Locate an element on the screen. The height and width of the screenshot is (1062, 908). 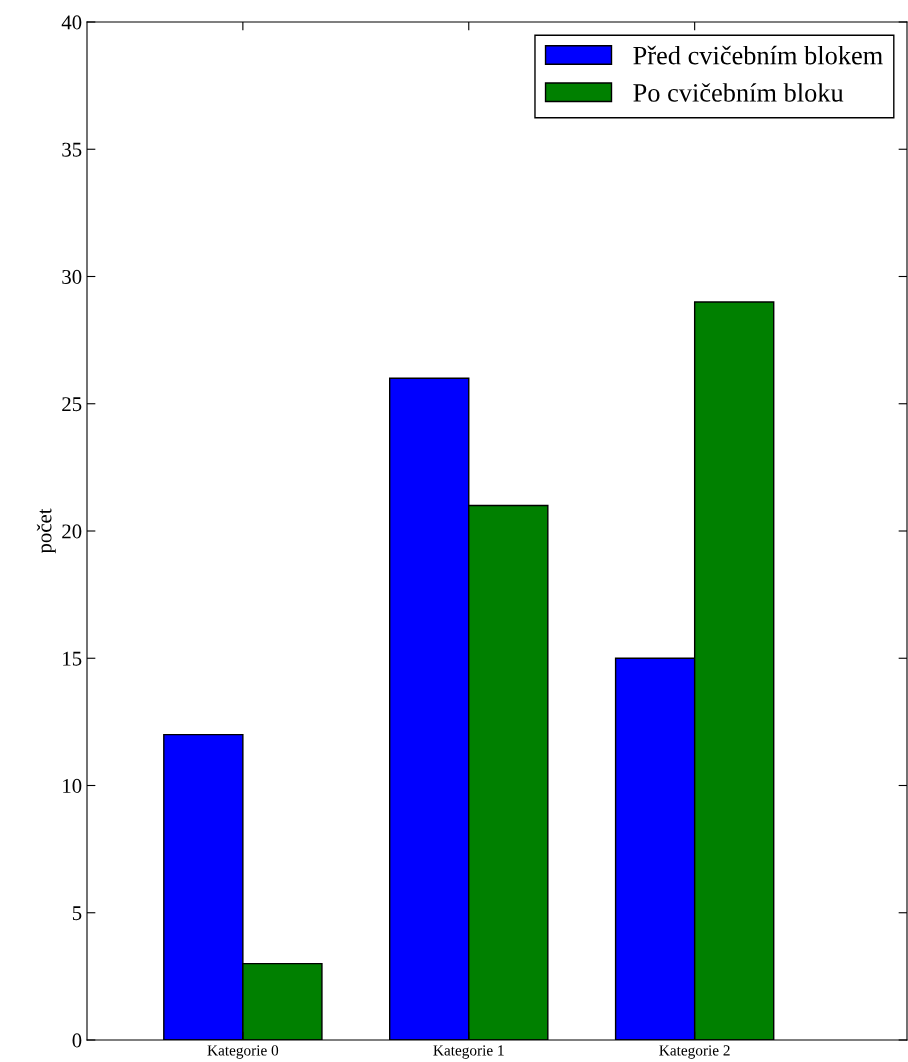
y-tick-label: 0 is located at coordinates (77, 1040).